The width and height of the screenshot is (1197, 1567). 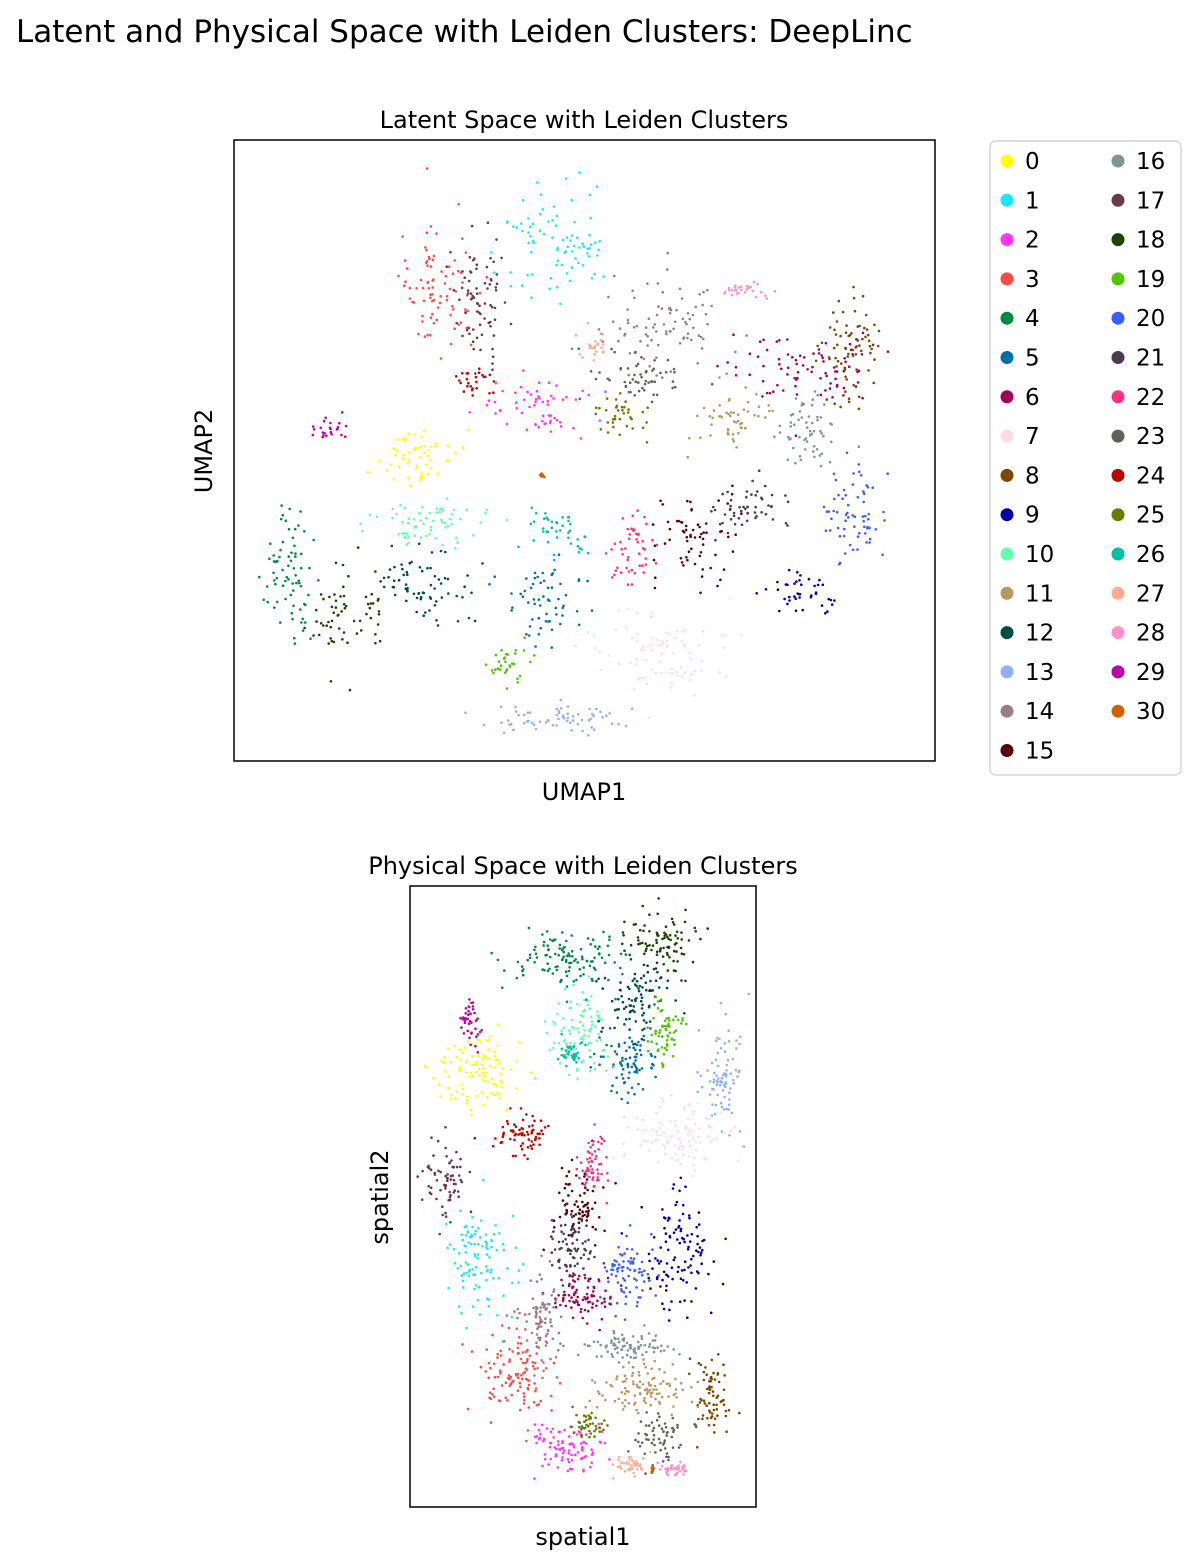 What do you see at coordinates (662, 1443) in the screenshot?
I see `cluster-23-points` at bounding box center [662, 1443].